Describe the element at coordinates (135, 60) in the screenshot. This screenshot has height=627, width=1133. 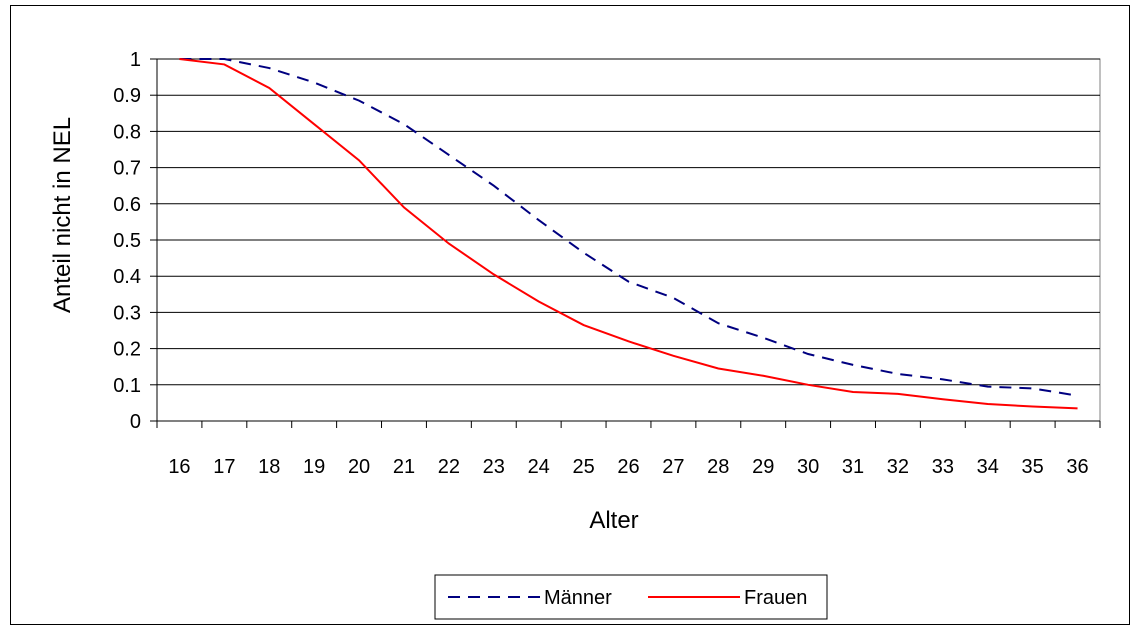
I see `y-tick-label: 1` at that location.